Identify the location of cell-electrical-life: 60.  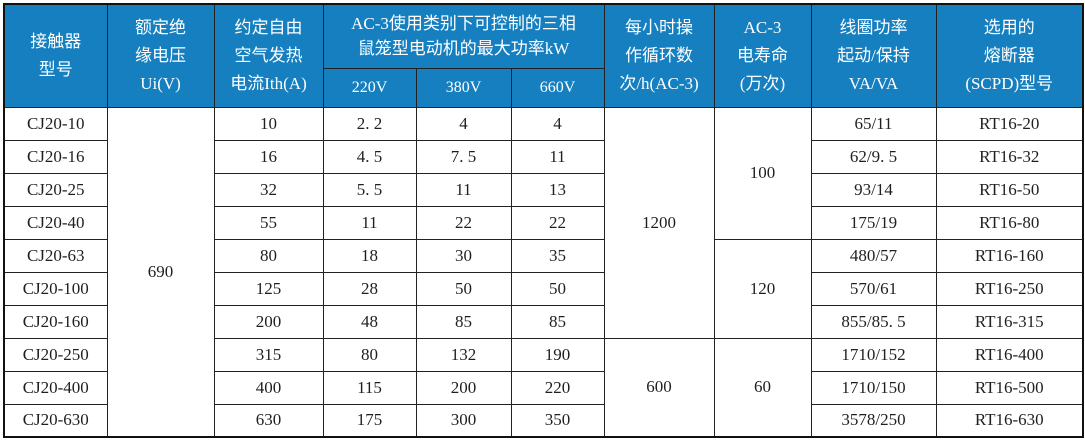
(762, 387).